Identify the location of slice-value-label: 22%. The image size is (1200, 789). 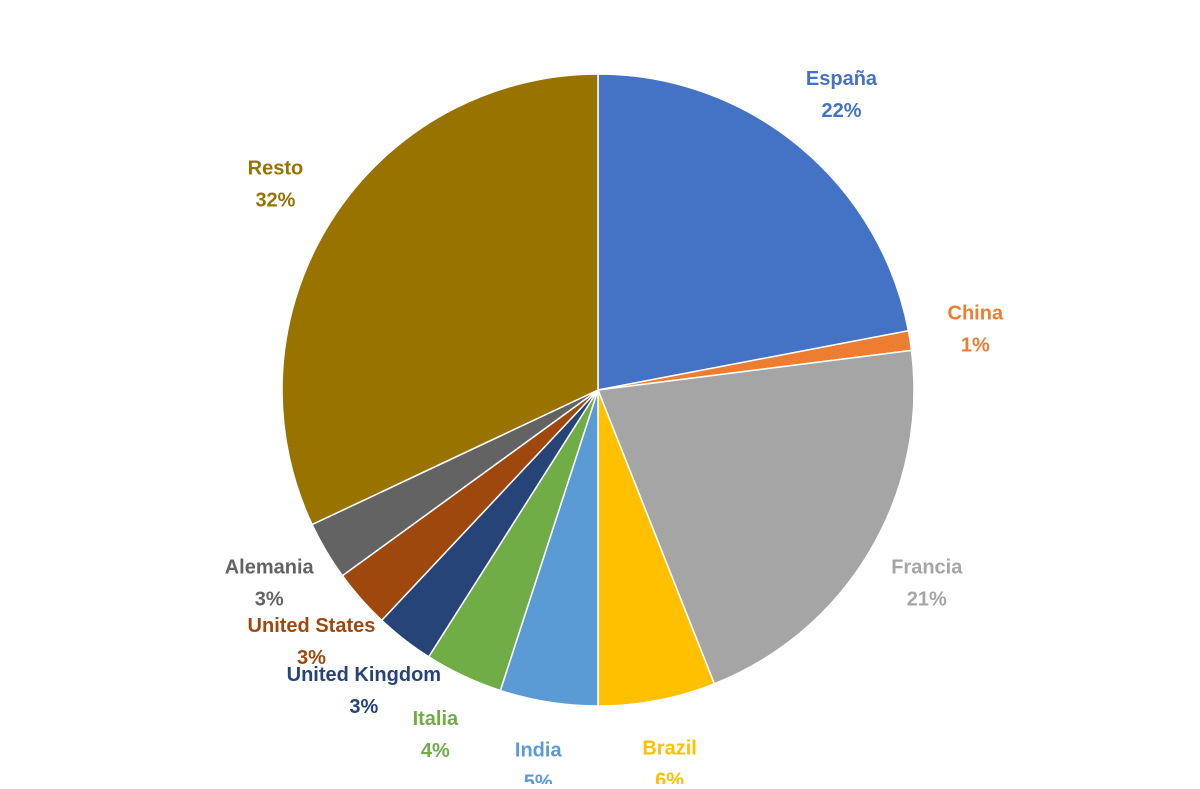
(841, 111).